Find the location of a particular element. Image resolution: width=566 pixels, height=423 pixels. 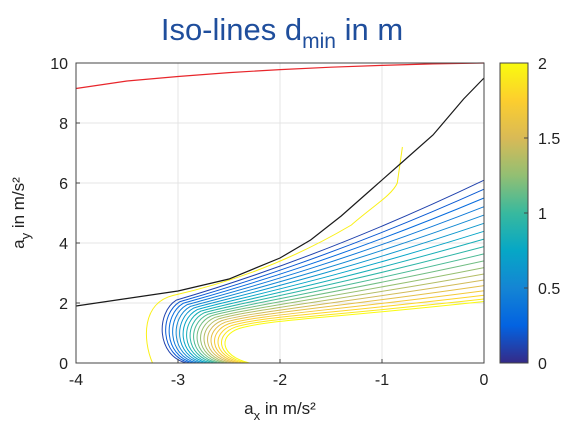

y-tick-label: 6 is located at coordinates (63, 184).